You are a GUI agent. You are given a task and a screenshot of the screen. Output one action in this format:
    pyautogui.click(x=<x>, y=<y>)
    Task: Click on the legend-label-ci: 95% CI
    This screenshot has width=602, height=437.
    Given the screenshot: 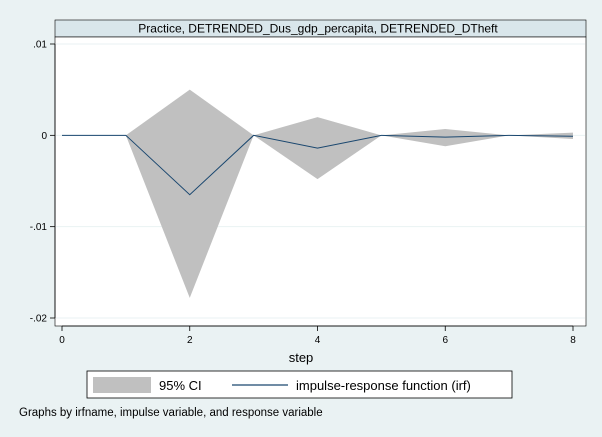 What is the action you would take?
    pyautogui.click(x=180, y=385)
    